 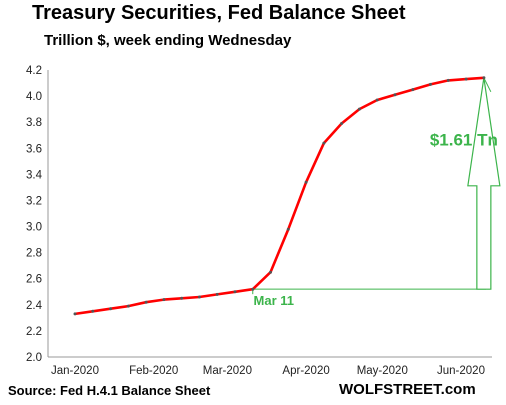 What do you see at coordinates (75, 371) in the screenshot?
I see `x-tick-label: Jan-2020` at bounding box center [75, 371].